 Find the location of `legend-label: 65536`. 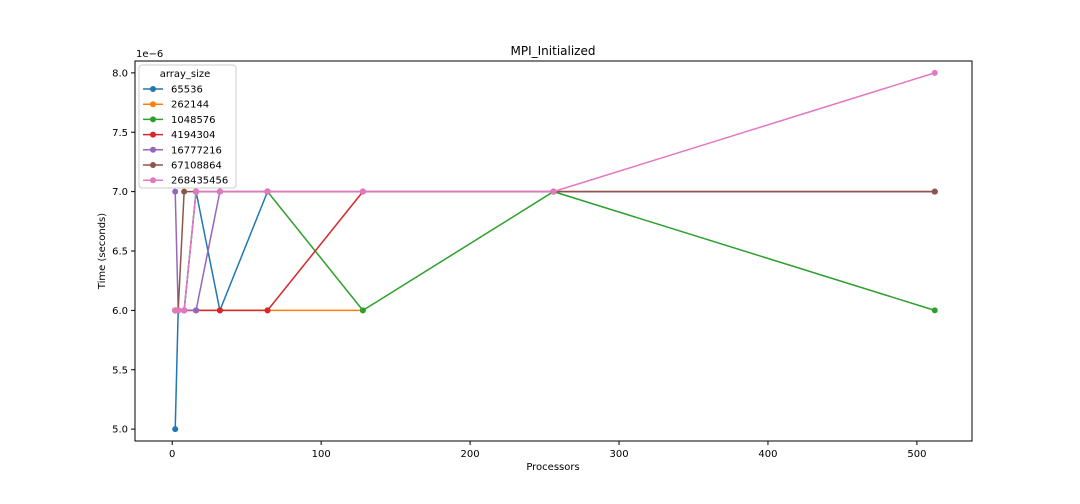

legend-label: 65536 is located at coordinates (187, 90).